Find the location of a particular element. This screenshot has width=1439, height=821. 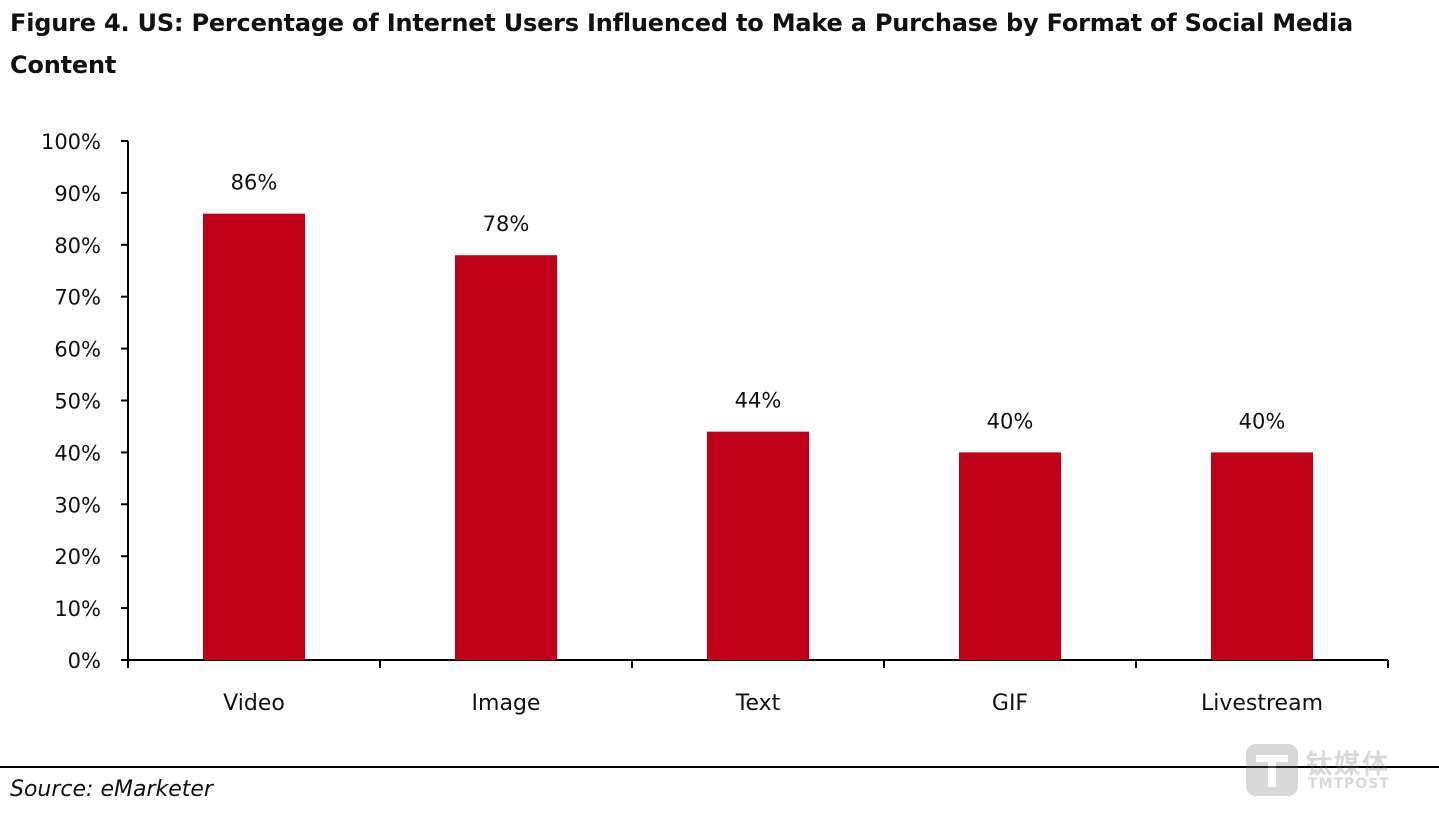

category-label: Livestream is located at coordinates (1262, 703).